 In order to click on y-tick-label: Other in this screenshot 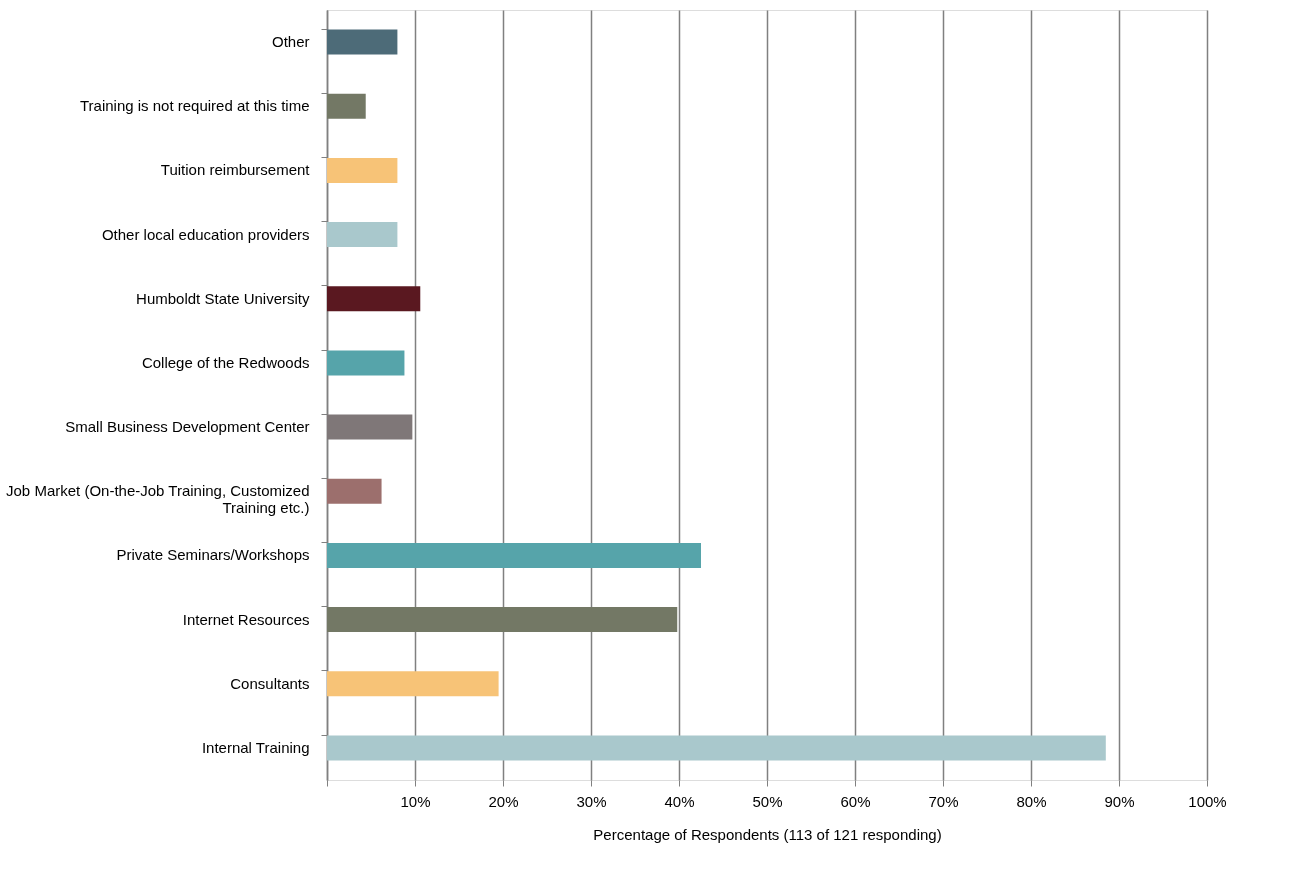, I will do `click(290, 42)`.